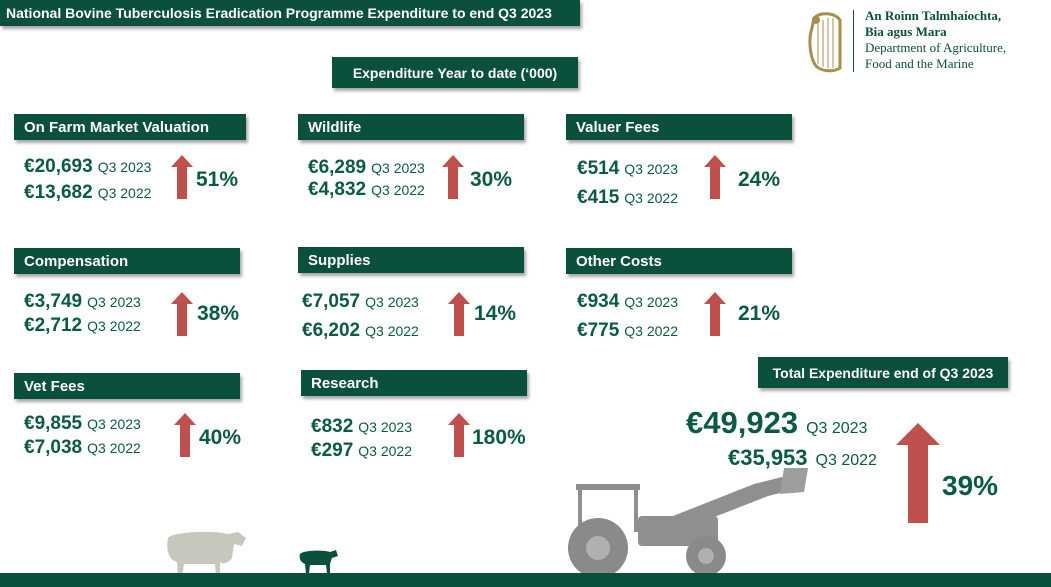  Describe the element at coordinates (318, 561) in the screenshot. I see `calf-icon` at that location.